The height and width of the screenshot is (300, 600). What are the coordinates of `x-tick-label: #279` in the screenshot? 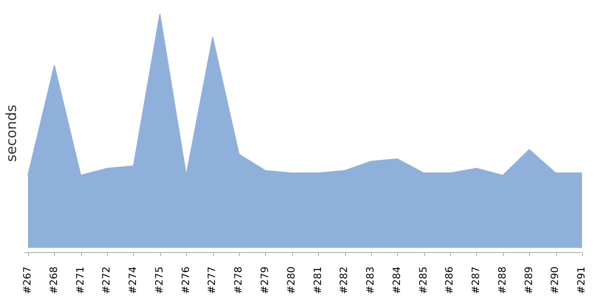 It's located at (266, 280).